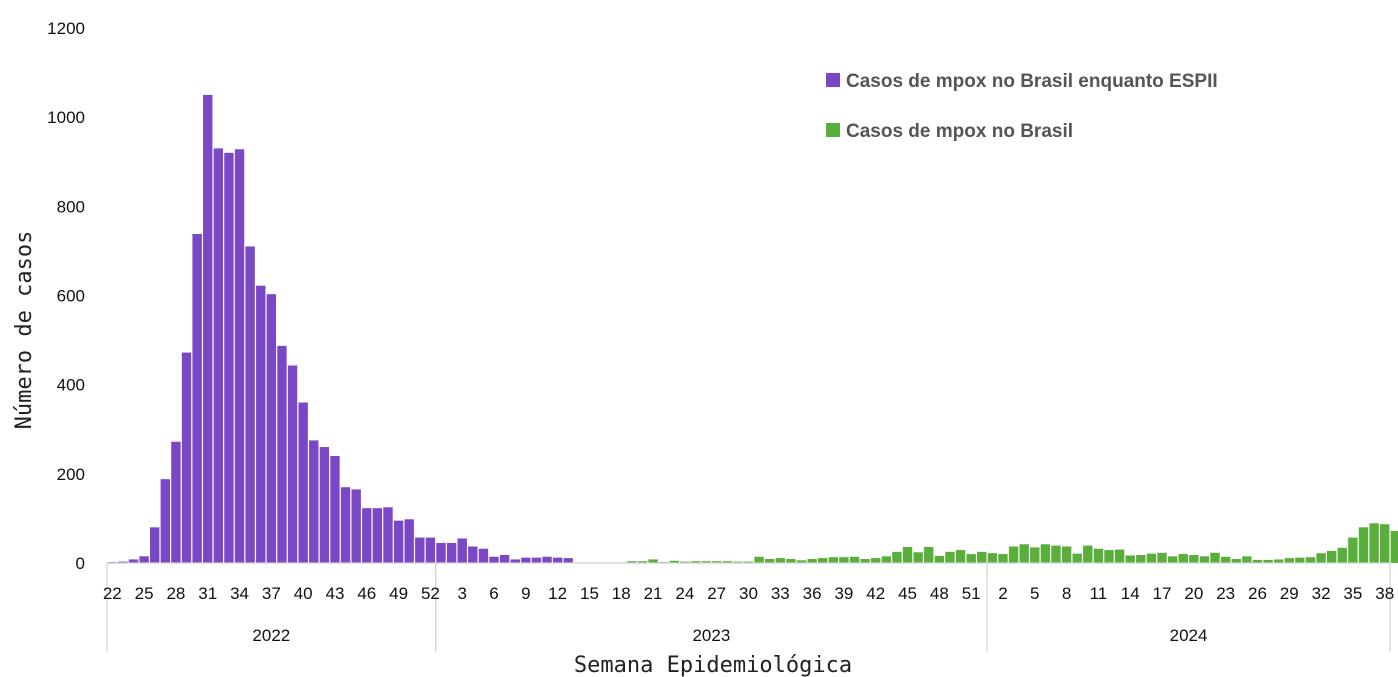 Image resolution: width=1398 pixels, height=677 pixels. What do you see at coordinates (621, 593) in the screenshot?
I see `x-tick-label: 18` at bounding box center [621, 593].